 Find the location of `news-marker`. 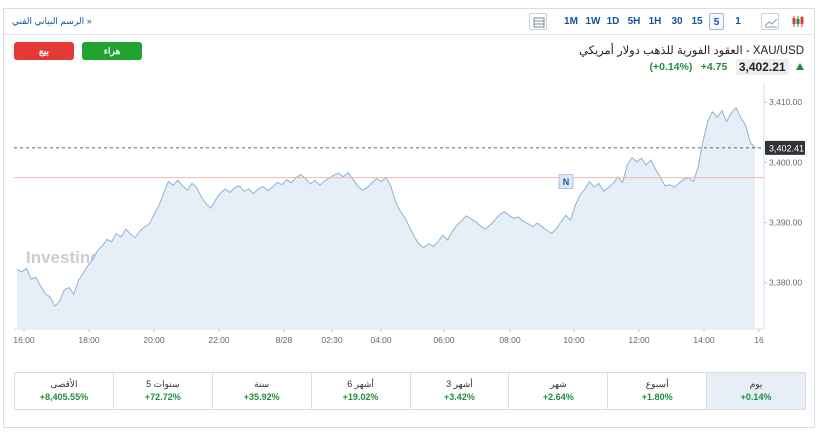

news-marker is located at coordinates (566, 182).